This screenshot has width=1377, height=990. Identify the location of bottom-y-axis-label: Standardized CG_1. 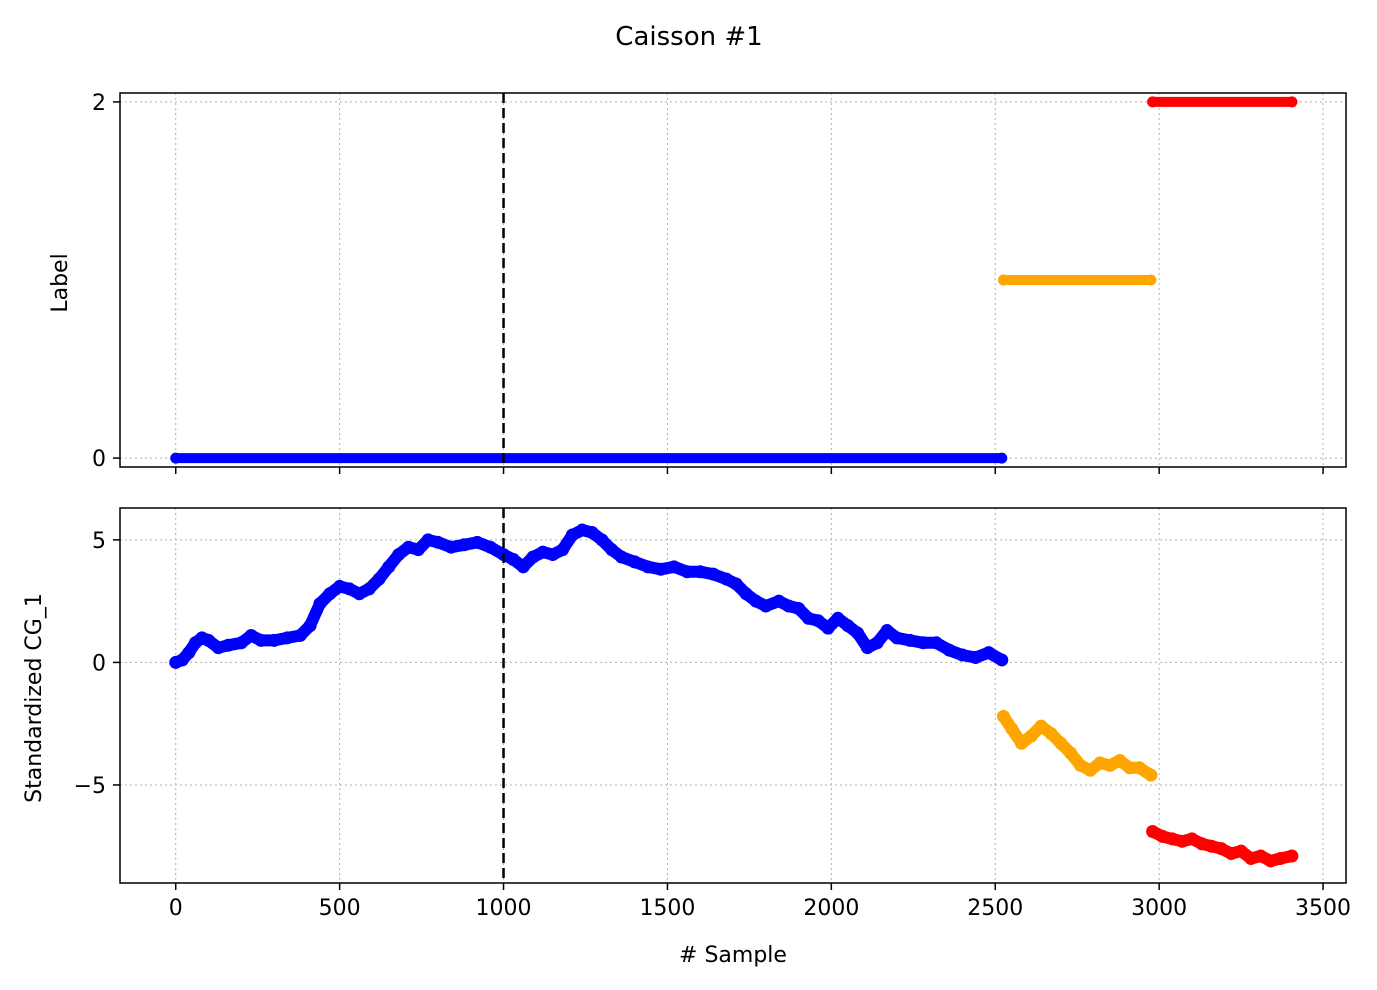
(34, 698).